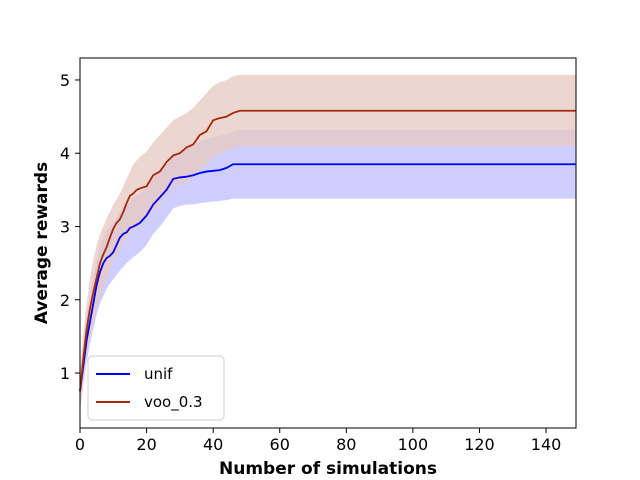 The height and width of the screenshot is (480, 640). I want to click on legend-label-voo_0.3: voo_0.3, so click(173, 402).